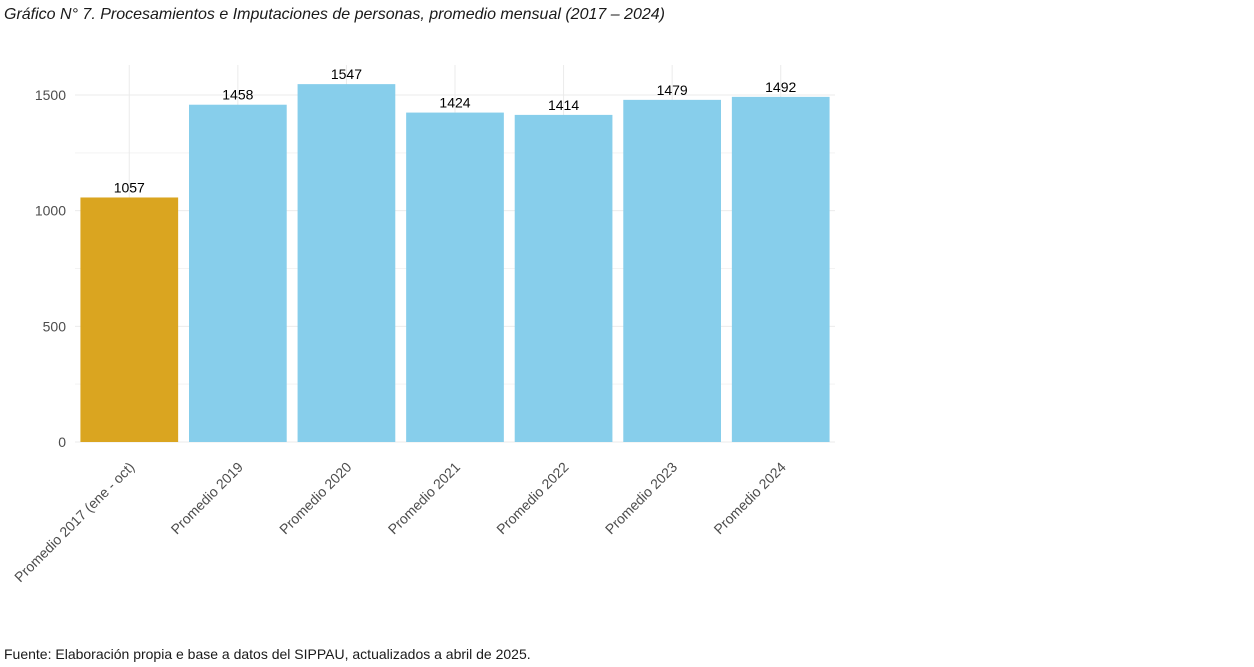 The image size is (1254, 667). What do you see at coordinates (237, 95) in the screenshot?
I see `bar-value-label: 1458` at bounding box center [237, 95].